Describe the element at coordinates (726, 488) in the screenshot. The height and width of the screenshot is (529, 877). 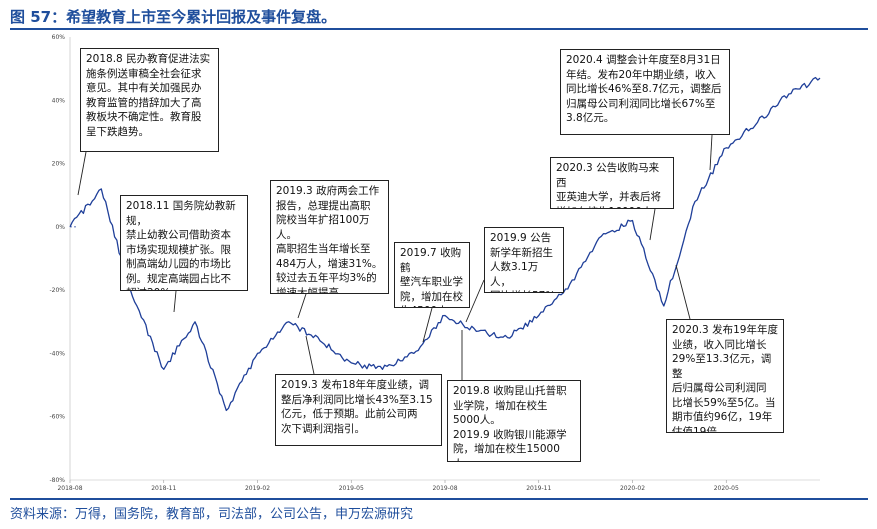
I see `x-tick-label: 2020-05` at that location.